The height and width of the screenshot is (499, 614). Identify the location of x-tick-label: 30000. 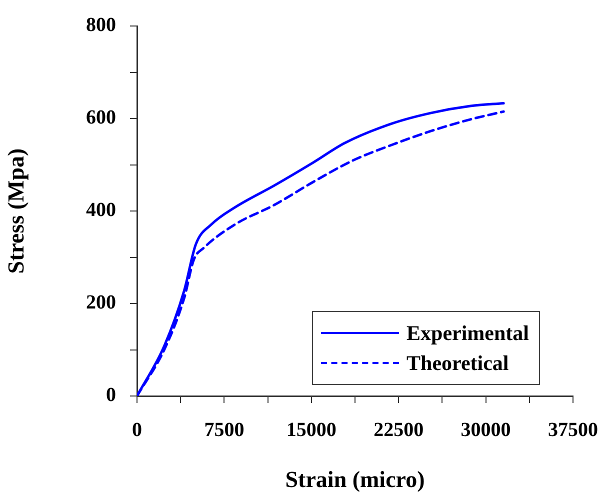
(485, 430).